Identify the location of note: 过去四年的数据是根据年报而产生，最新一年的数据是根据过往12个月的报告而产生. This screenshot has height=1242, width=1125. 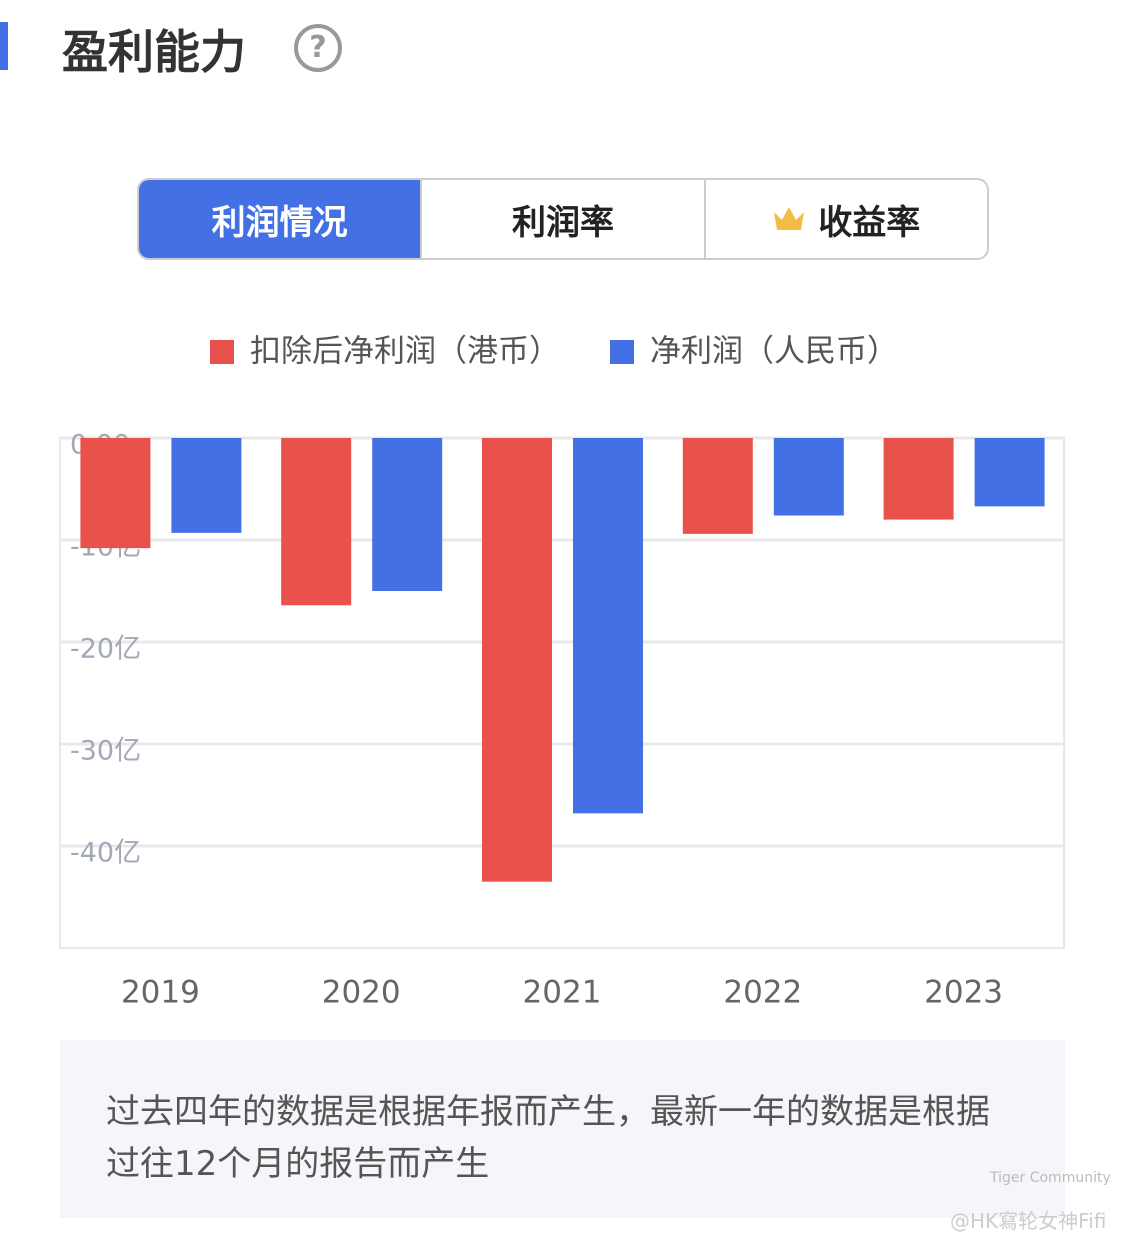
(562, 1129).